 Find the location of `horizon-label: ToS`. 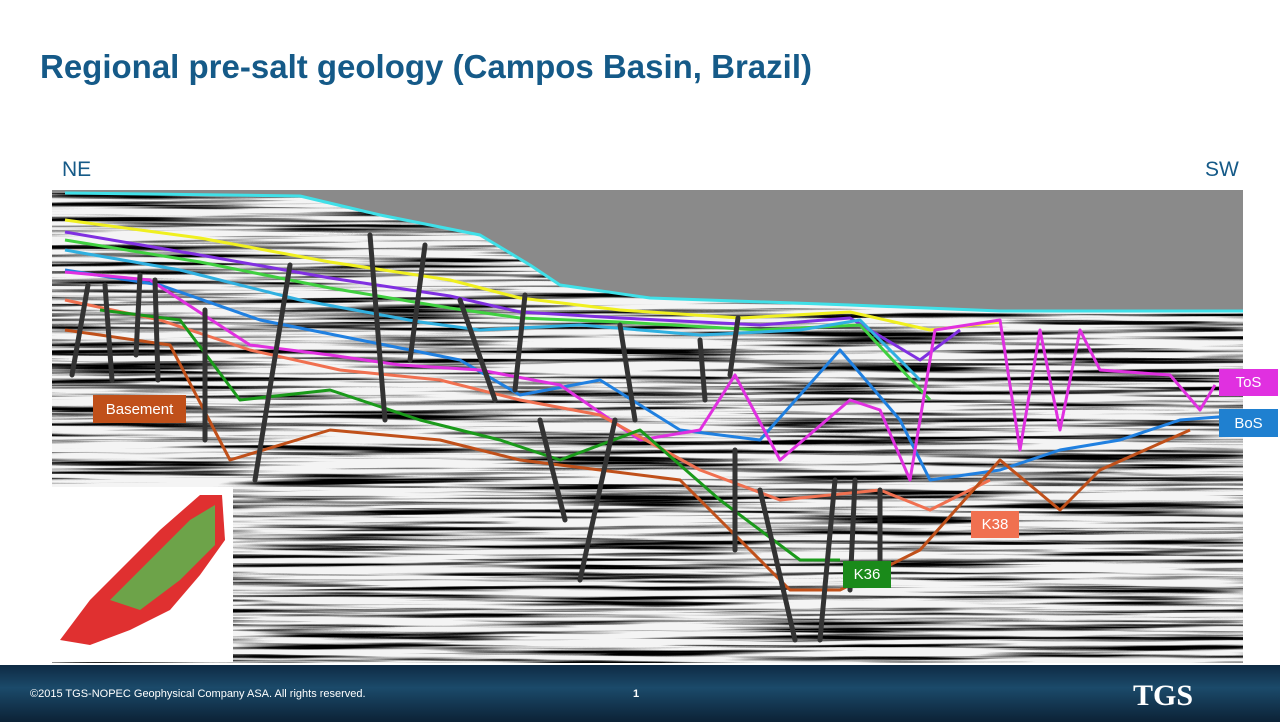

horizon-label: ToS is located at coordinates (1248, 382).